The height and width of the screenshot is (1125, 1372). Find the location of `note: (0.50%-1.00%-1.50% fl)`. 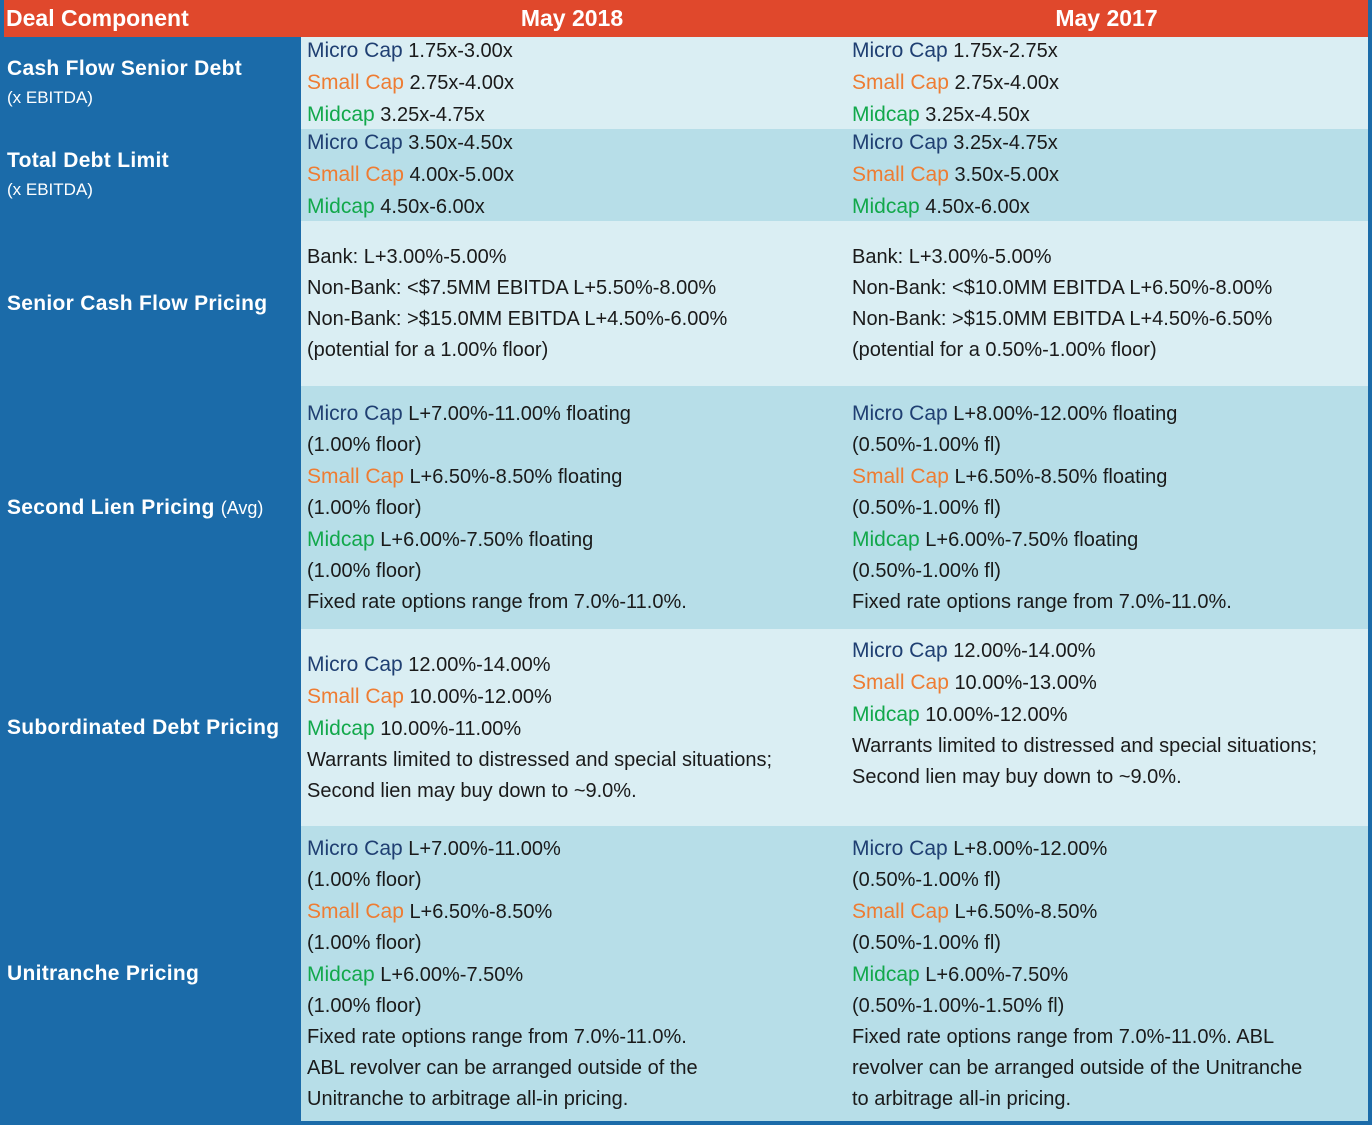

note: (0.50%-1.00%-1.50% fl) is located at coordinates (958, 1005).